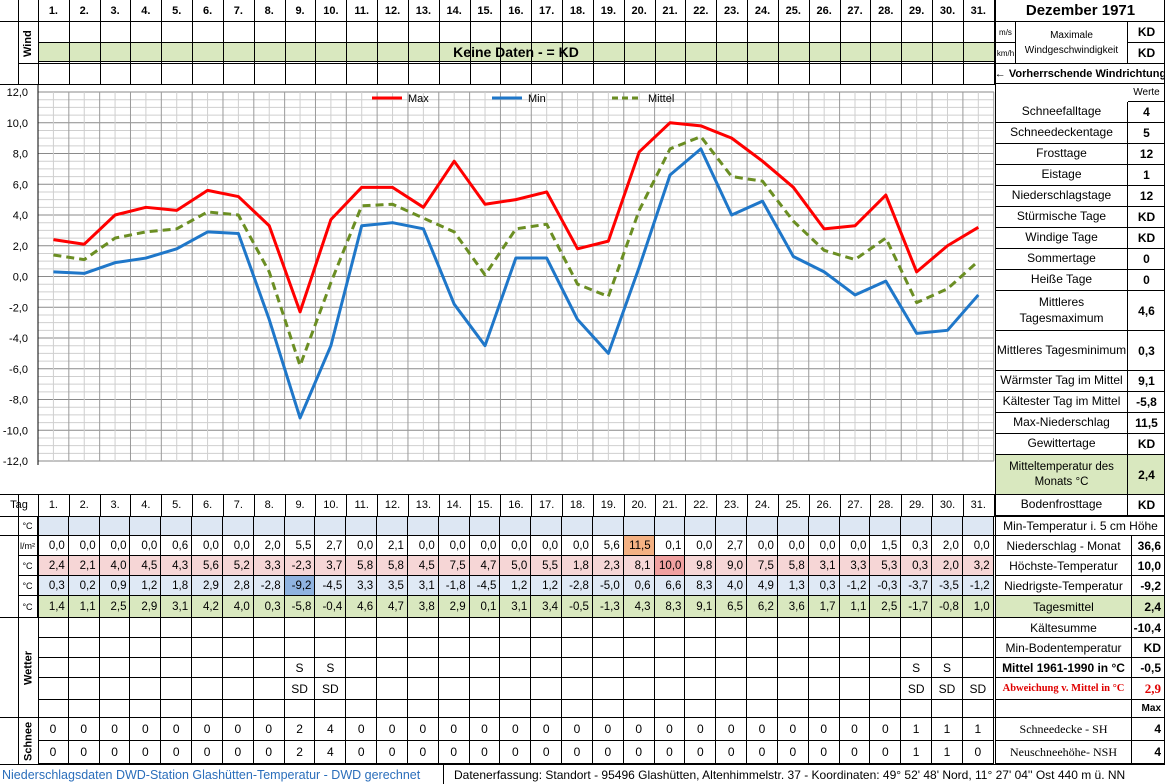 The height and width of the screenshot is (784, 1165). Describe the element at coordinates (392, 566) in the screenshot. I see `table-cell: 5,8` at that location.